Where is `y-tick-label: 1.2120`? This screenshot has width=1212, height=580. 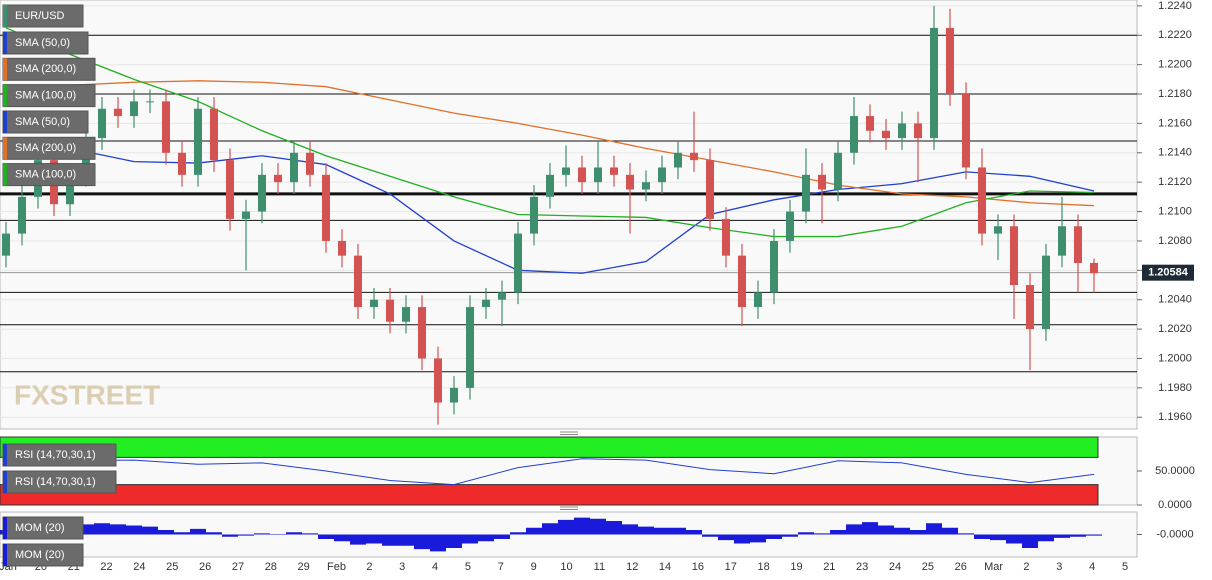 y-tick-label: 1.2120 is located at coordinates (1175, 182).